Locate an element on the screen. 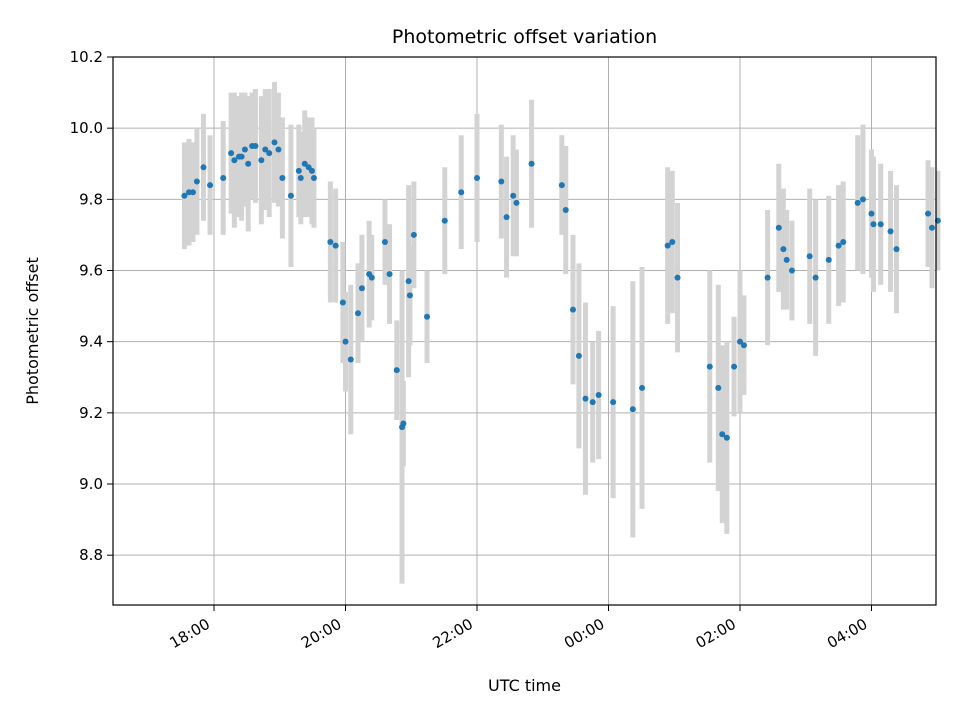 The image size is (960, 720). y-axis: 8.8 9.0 9.2 9.4 9.6 9.8 10.0 10.2 is located at coordinates (91, 306).